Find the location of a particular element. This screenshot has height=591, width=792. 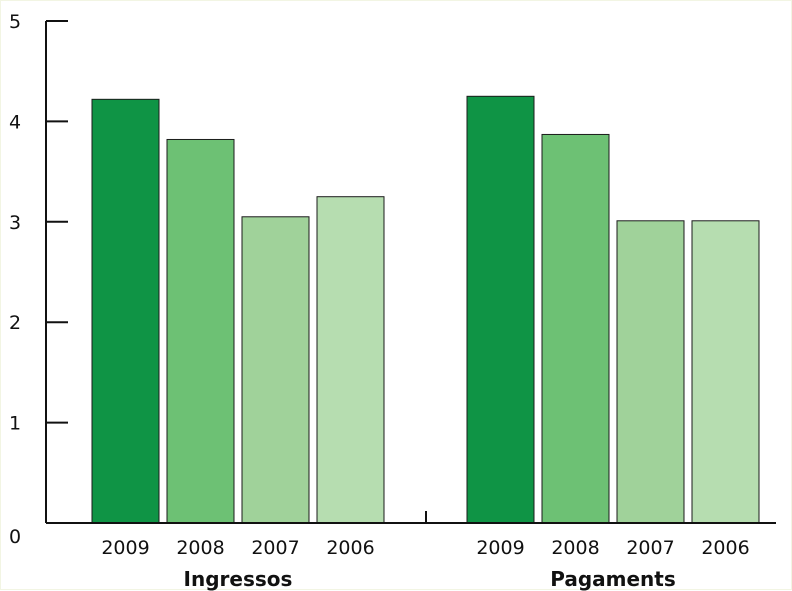

group-label: Pagaments is located at coordinates (613, 579).